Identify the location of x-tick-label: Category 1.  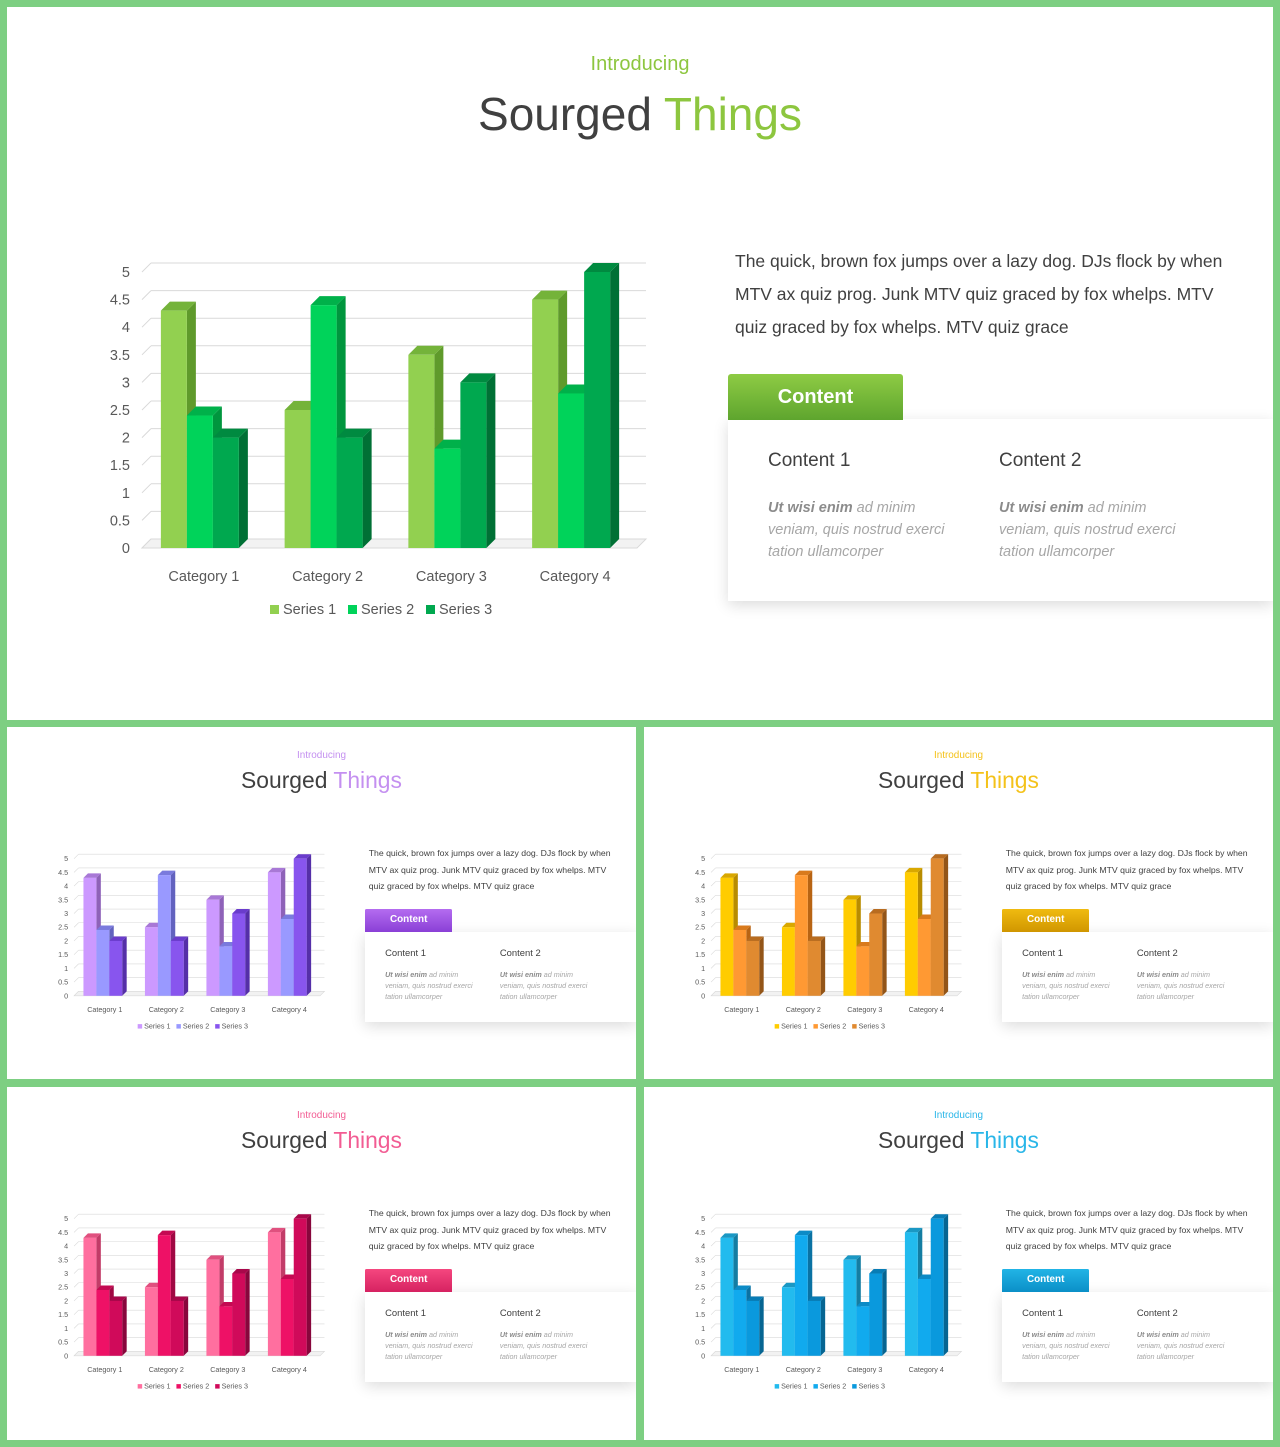
(741, 1009).